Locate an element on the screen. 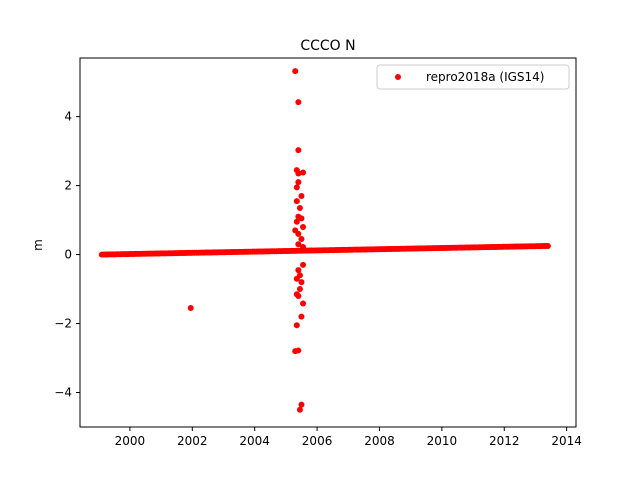 Image resolution: width=640 pixels, height=480 pixels. y-axis-label: m is located at coordinates (38, 245).